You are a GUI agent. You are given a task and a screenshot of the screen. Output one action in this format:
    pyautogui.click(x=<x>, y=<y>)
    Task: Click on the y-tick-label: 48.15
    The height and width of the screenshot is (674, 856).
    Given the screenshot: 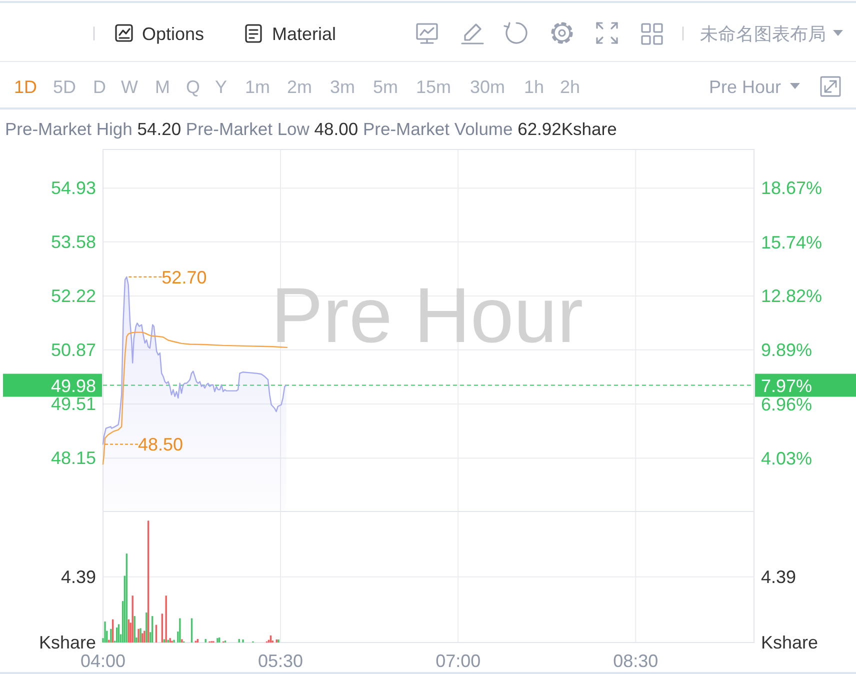 What is the action you would take?
    pyautogui.click(x=73, y=458)
    